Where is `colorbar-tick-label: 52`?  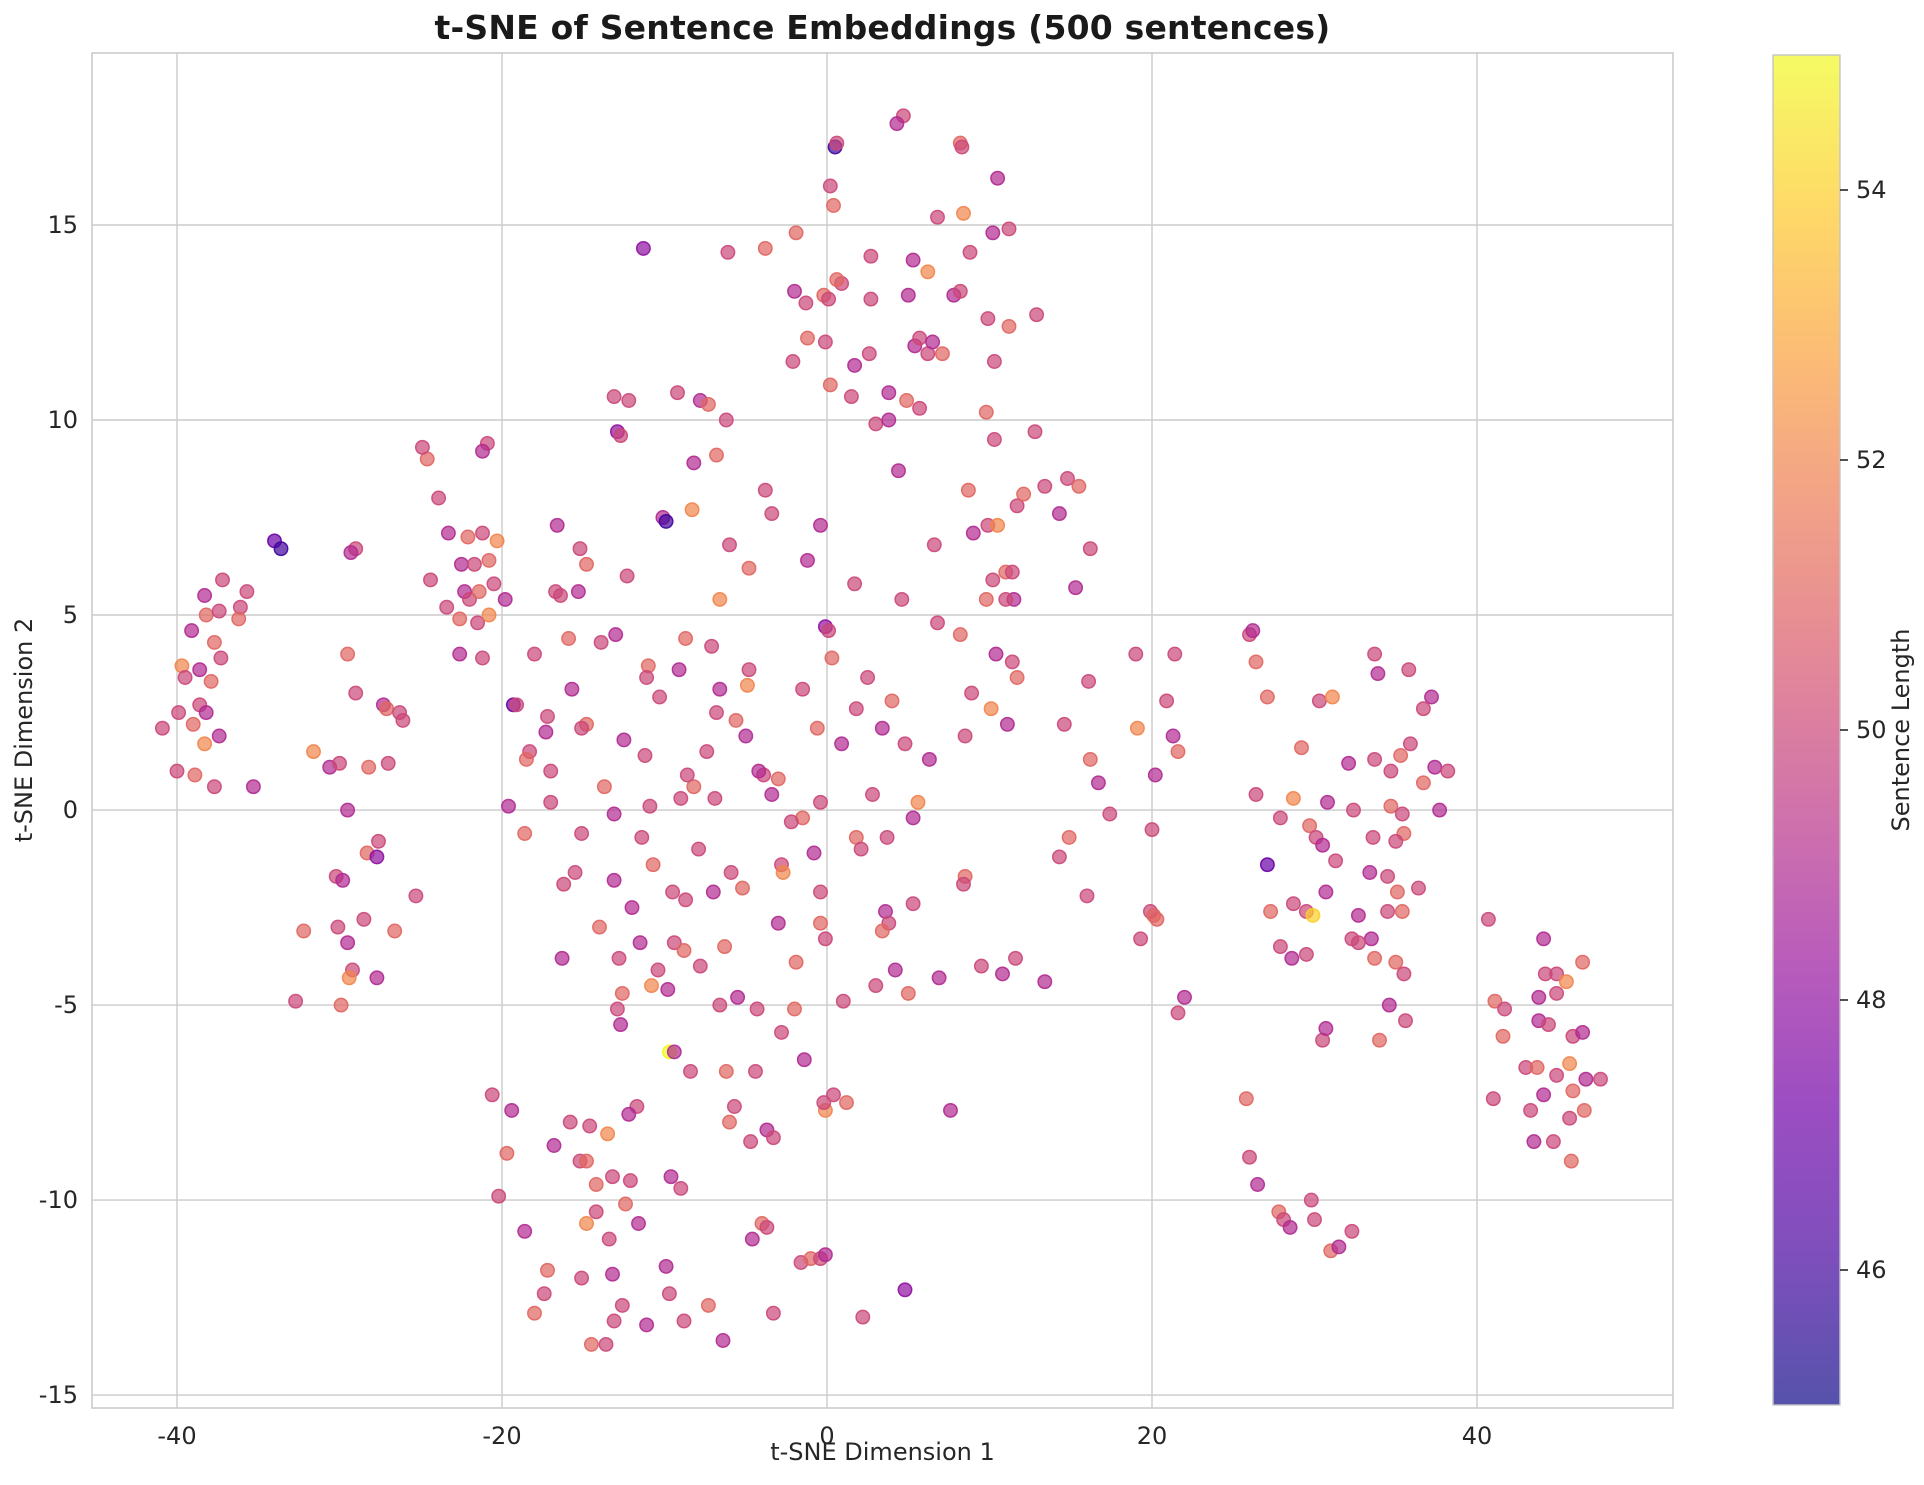 colorbar-tick-label: 52 is located at coordinates (1871, 460).